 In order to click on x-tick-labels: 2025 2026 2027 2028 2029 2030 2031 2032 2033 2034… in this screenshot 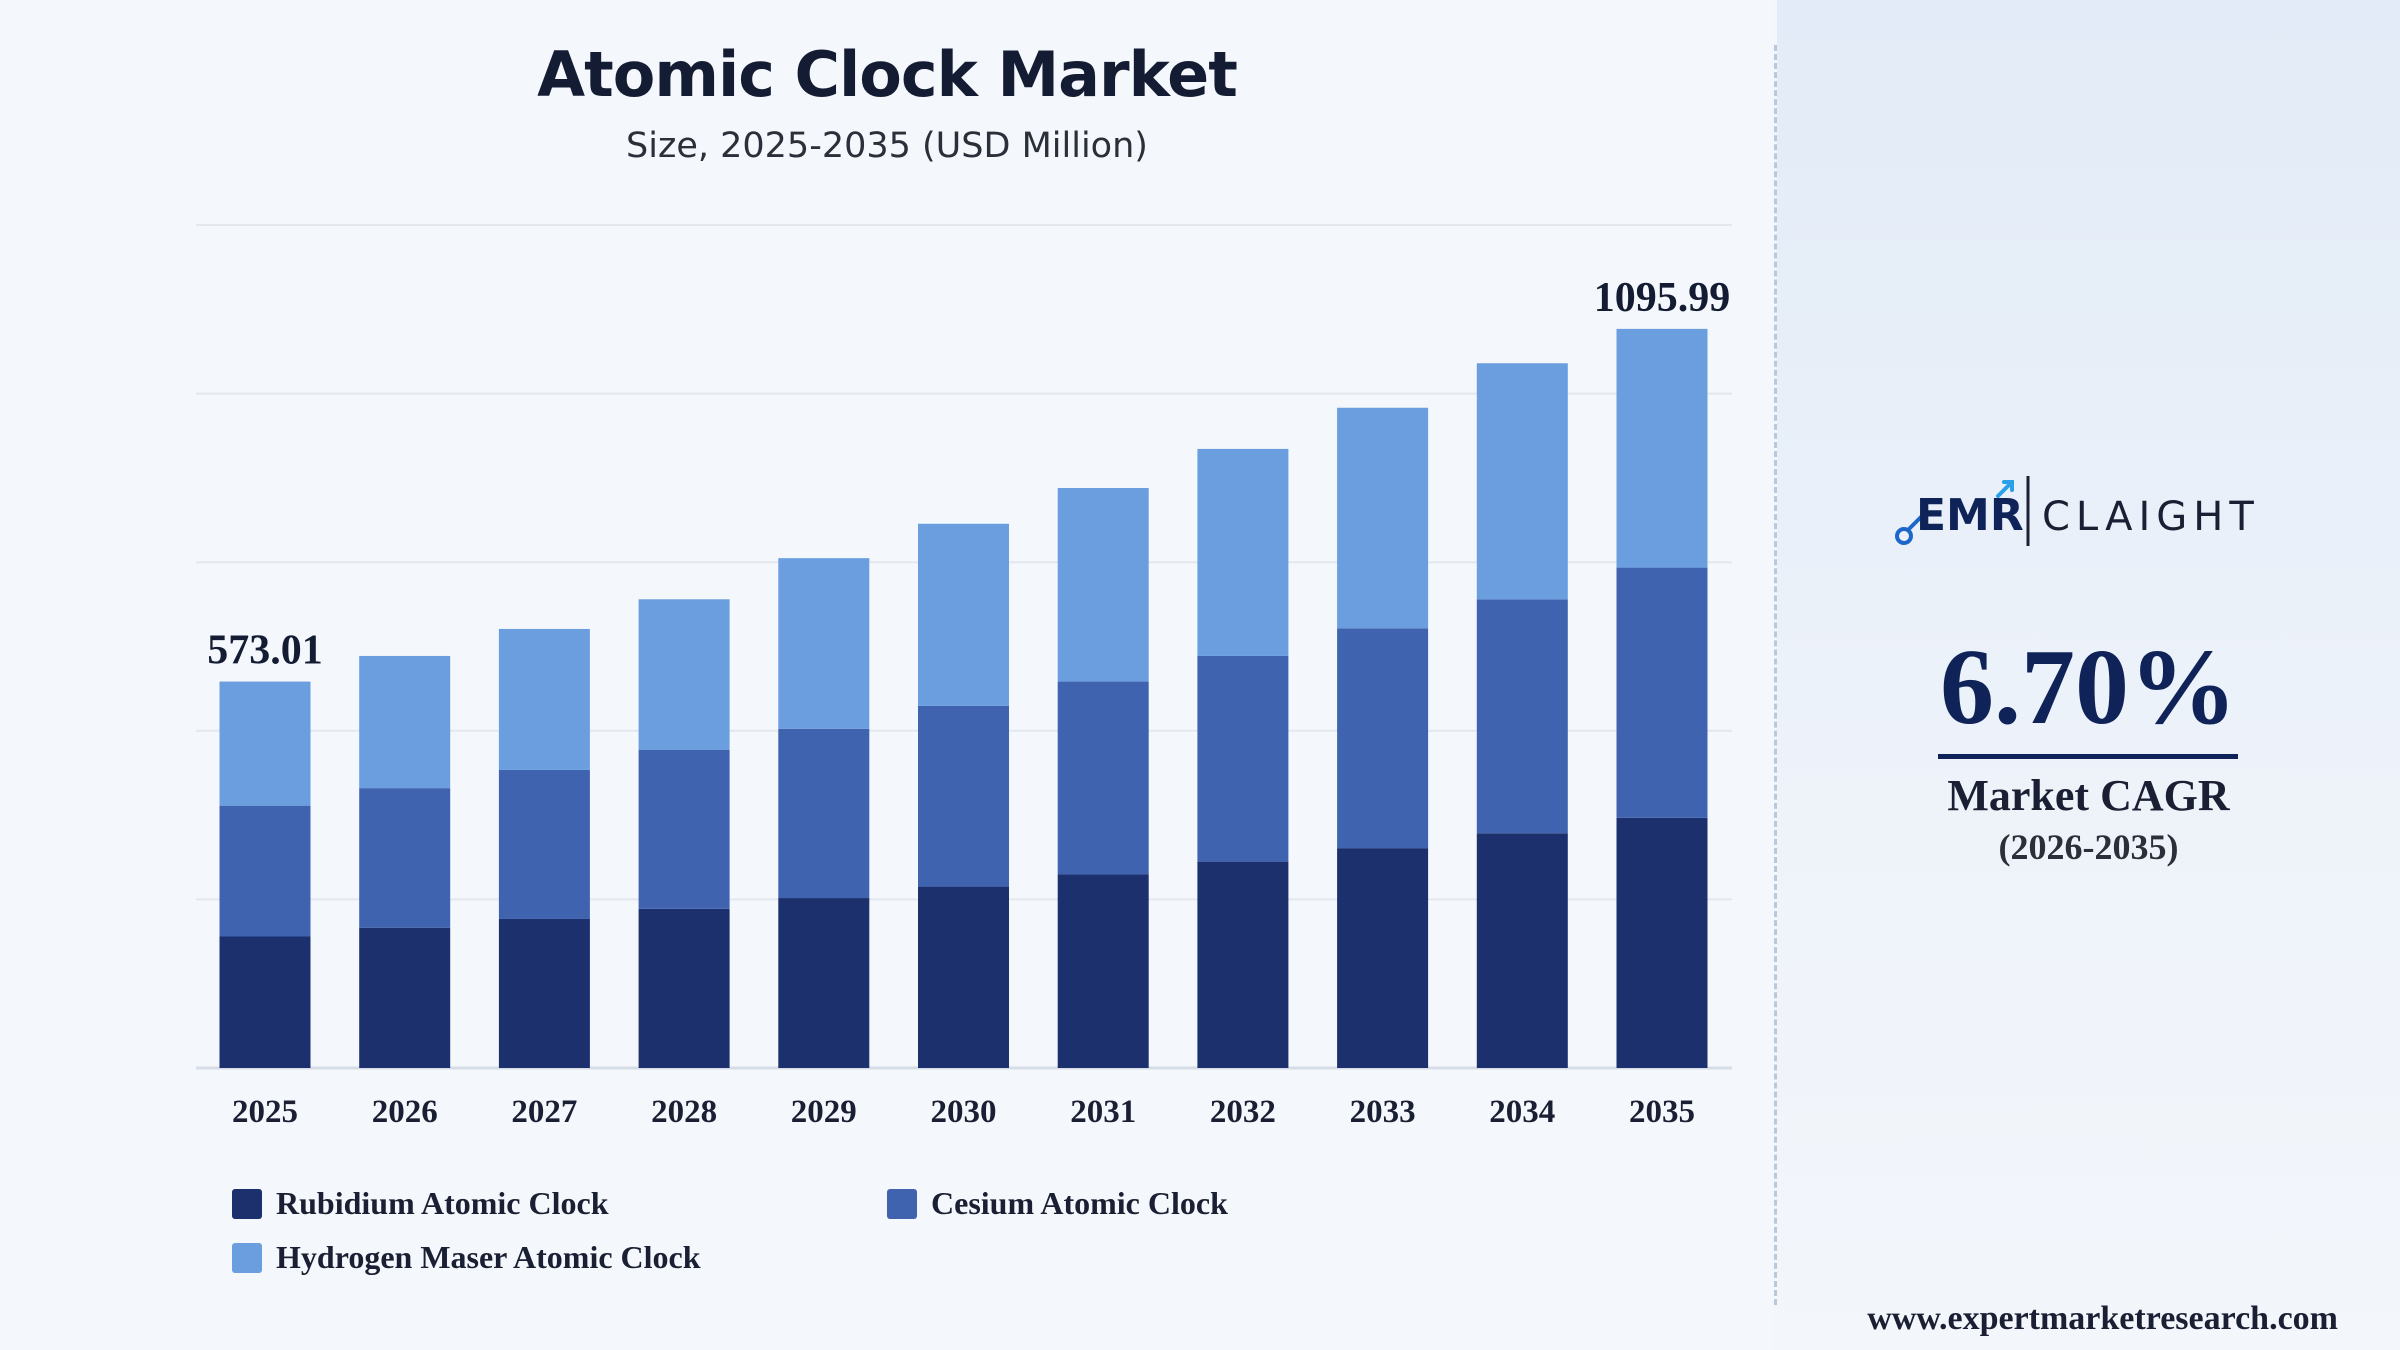, I will do `click(963, 1112)`.